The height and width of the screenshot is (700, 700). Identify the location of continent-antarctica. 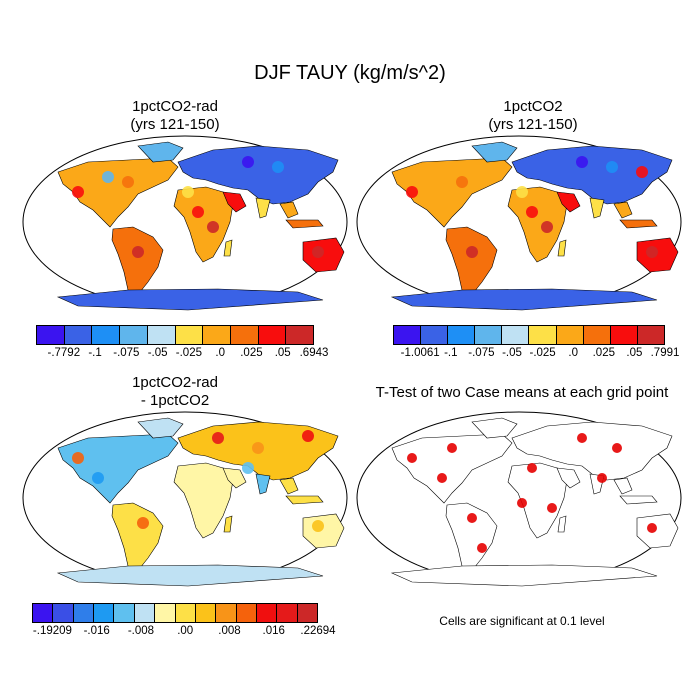
(524, 575).